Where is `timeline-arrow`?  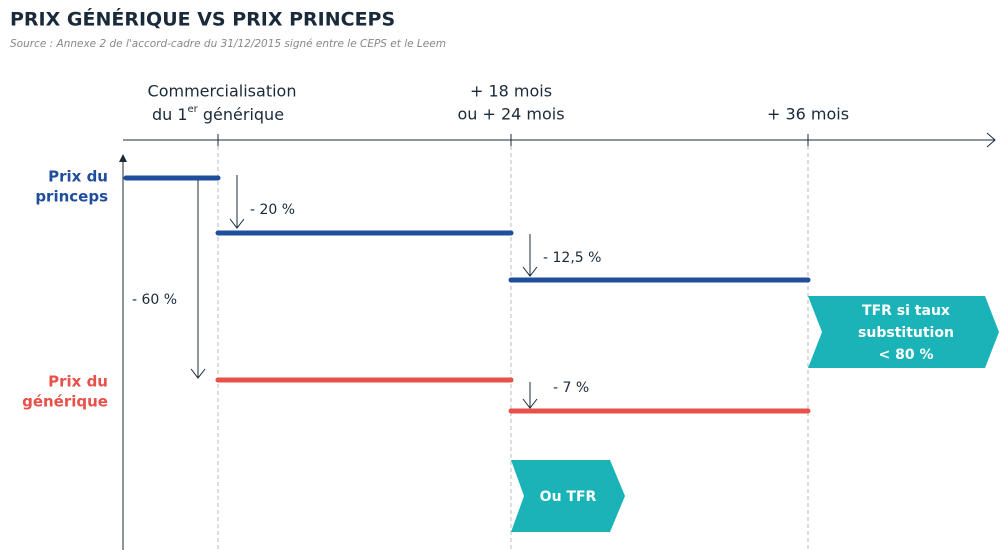 timeline-arrow is located at coordinates (991, 140).